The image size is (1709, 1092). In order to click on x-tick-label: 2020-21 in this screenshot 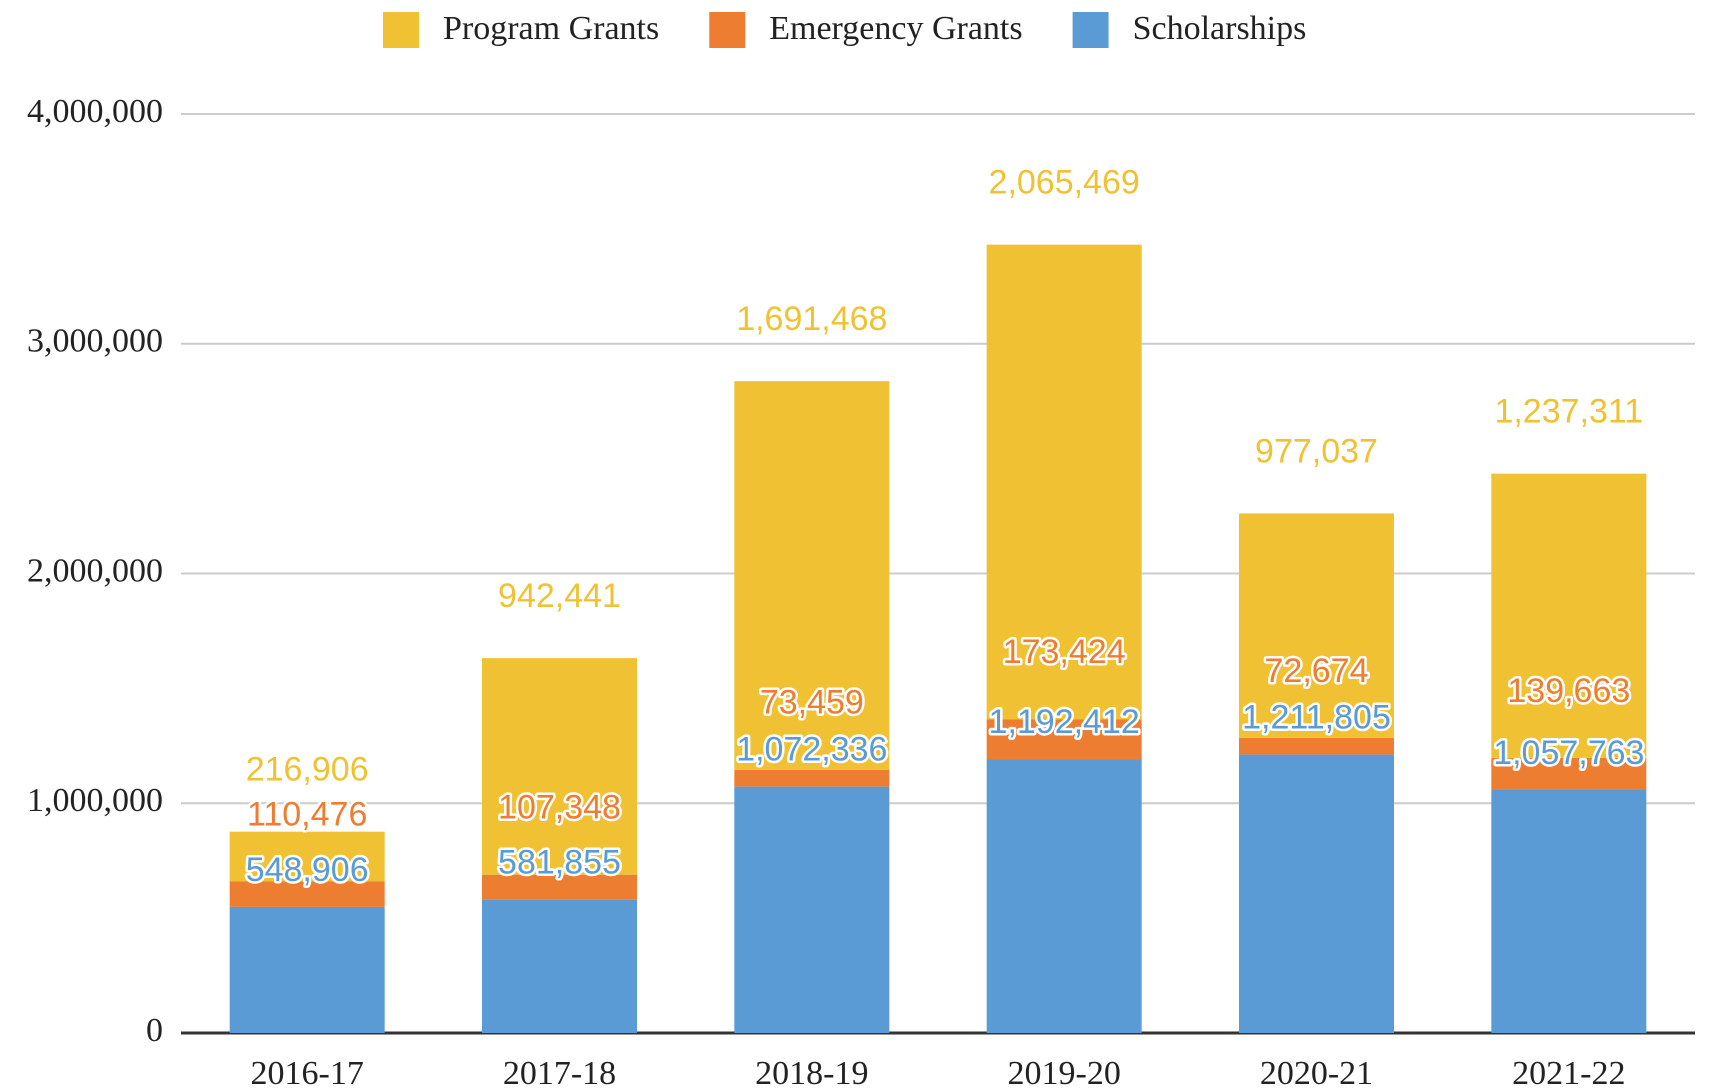, I will do `click(1316, 1073)`.